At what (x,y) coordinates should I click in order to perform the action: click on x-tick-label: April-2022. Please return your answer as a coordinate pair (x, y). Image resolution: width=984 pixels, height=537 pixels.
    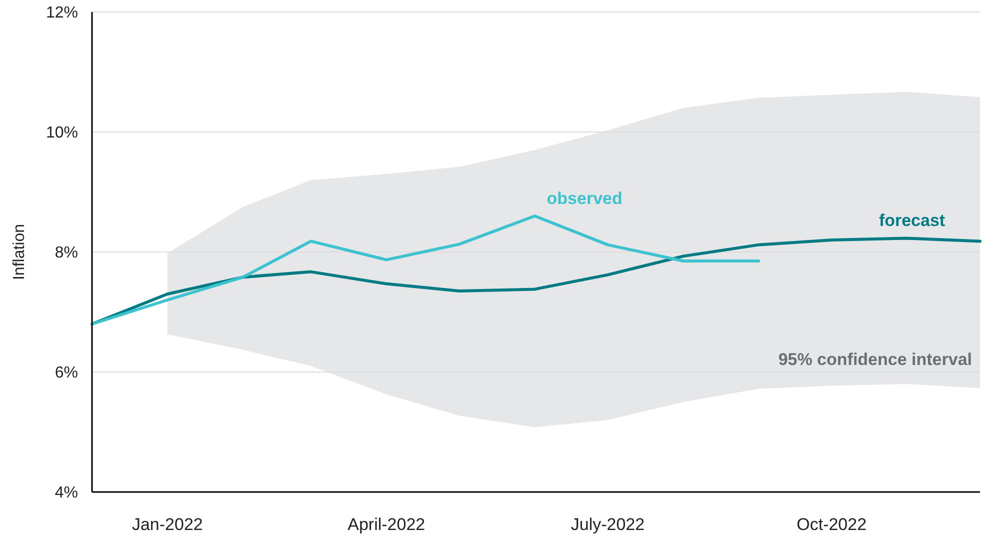
    Looking at the image, I should click on (387, 524).